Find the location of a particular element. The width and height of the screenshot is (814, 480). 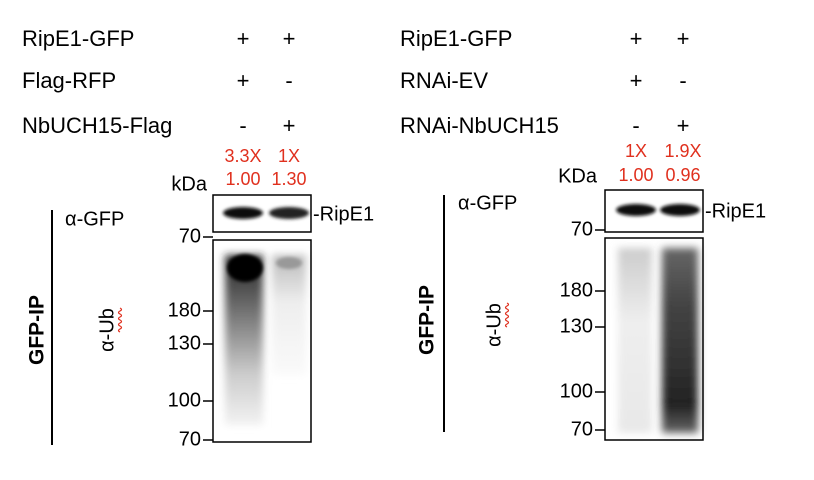

row-label: NbUCH15-Flag is located at coordinates (97, 125).